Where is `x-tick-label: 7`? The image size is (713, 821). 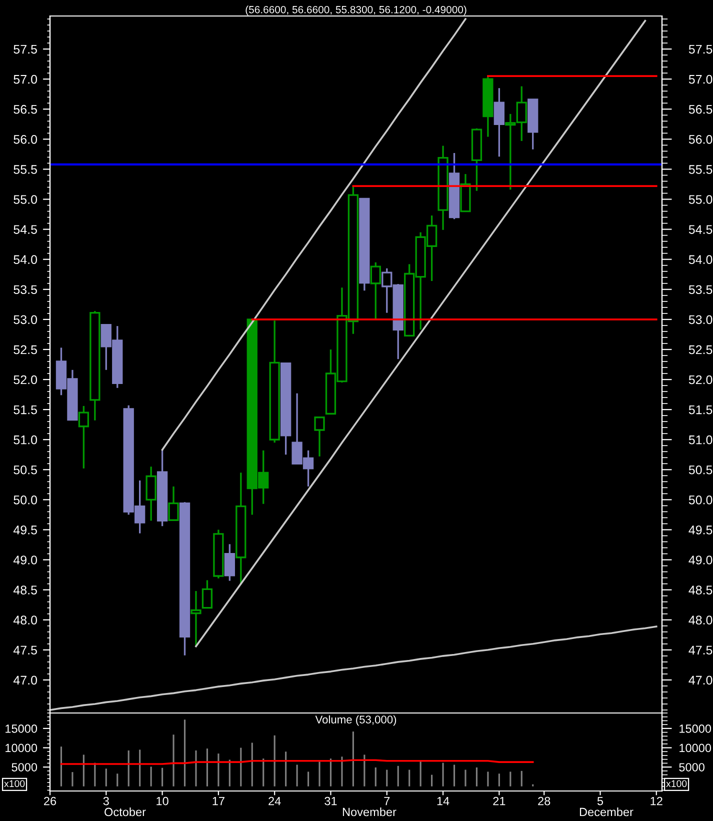 x-tick-label: 7 is located at coordinates (387, 801).